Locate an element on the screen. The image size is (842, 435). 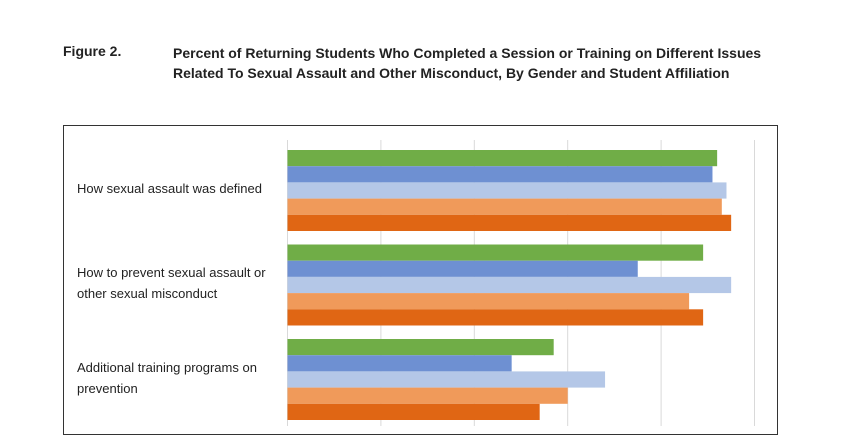
bar-cat0-series1 is located at coordinates (500, 174).